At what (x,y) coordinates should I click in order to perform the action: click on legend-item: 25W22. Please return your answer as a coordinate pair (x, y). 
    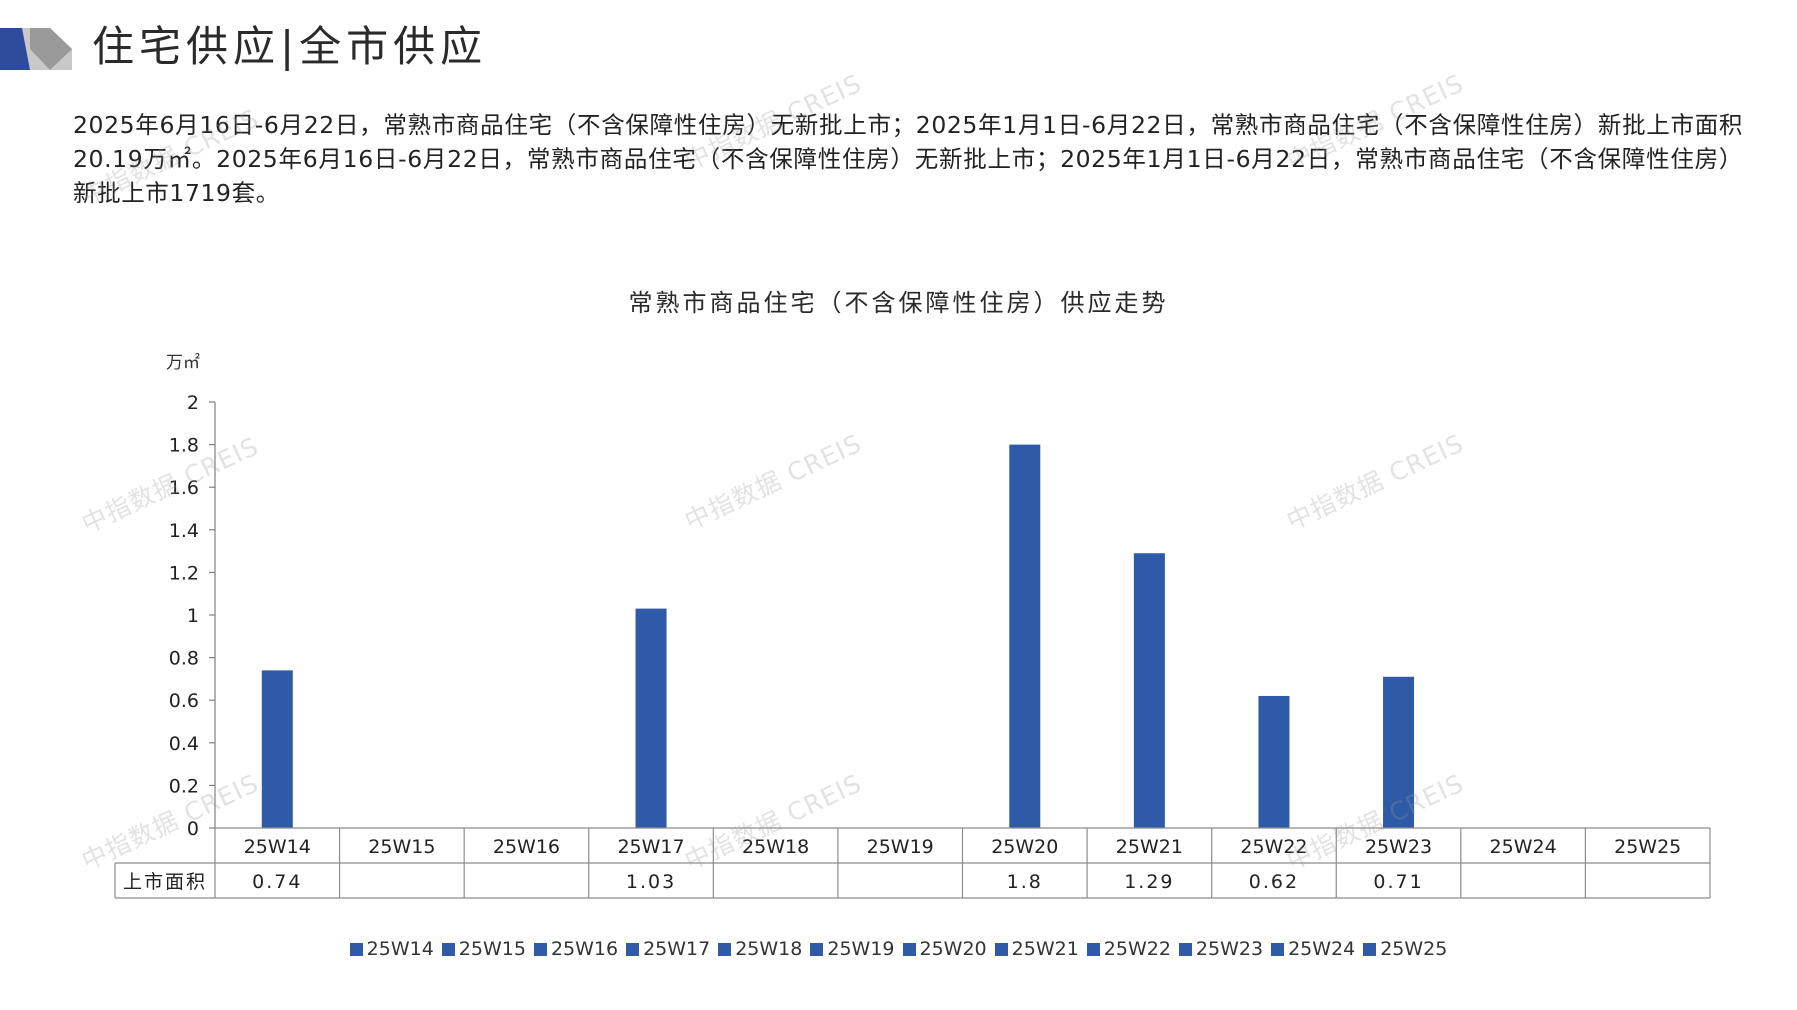
    Looking at the image, I should click on (1128, 949).